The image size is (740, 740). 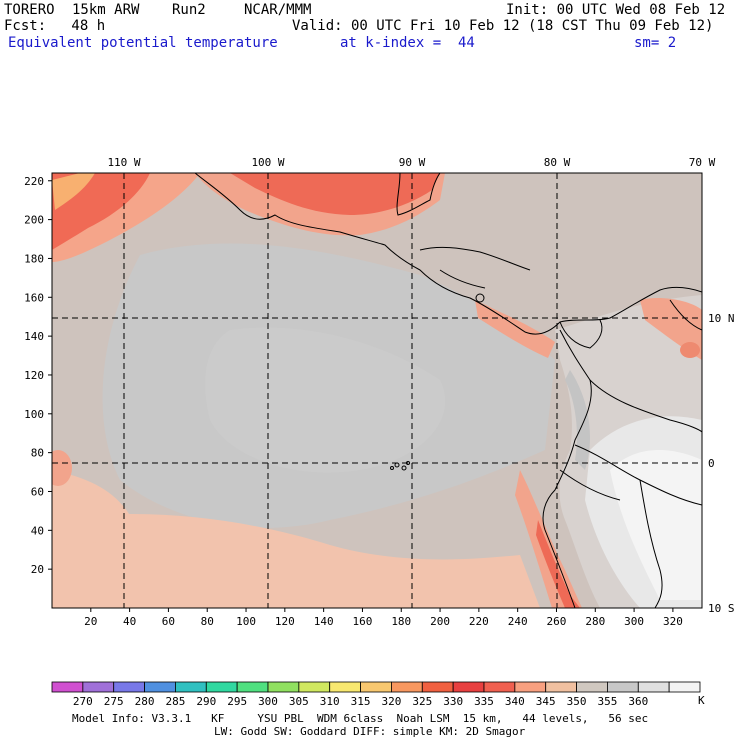 What do you see at coordinates (324, 621) in the screenshot?
I see `x-tick-label: 140` at bounding box center [324, 621].